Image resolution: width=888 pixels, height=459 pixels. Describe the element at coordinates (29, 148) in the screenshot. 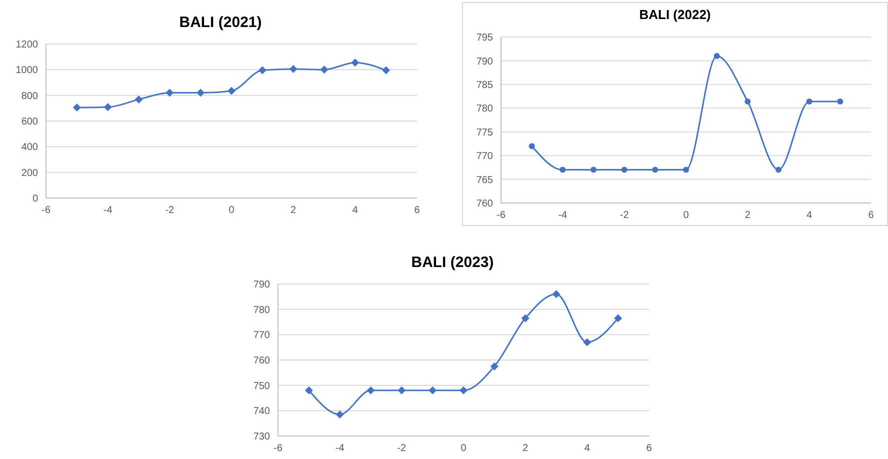

I see `y-tick-label: 400` at that location.